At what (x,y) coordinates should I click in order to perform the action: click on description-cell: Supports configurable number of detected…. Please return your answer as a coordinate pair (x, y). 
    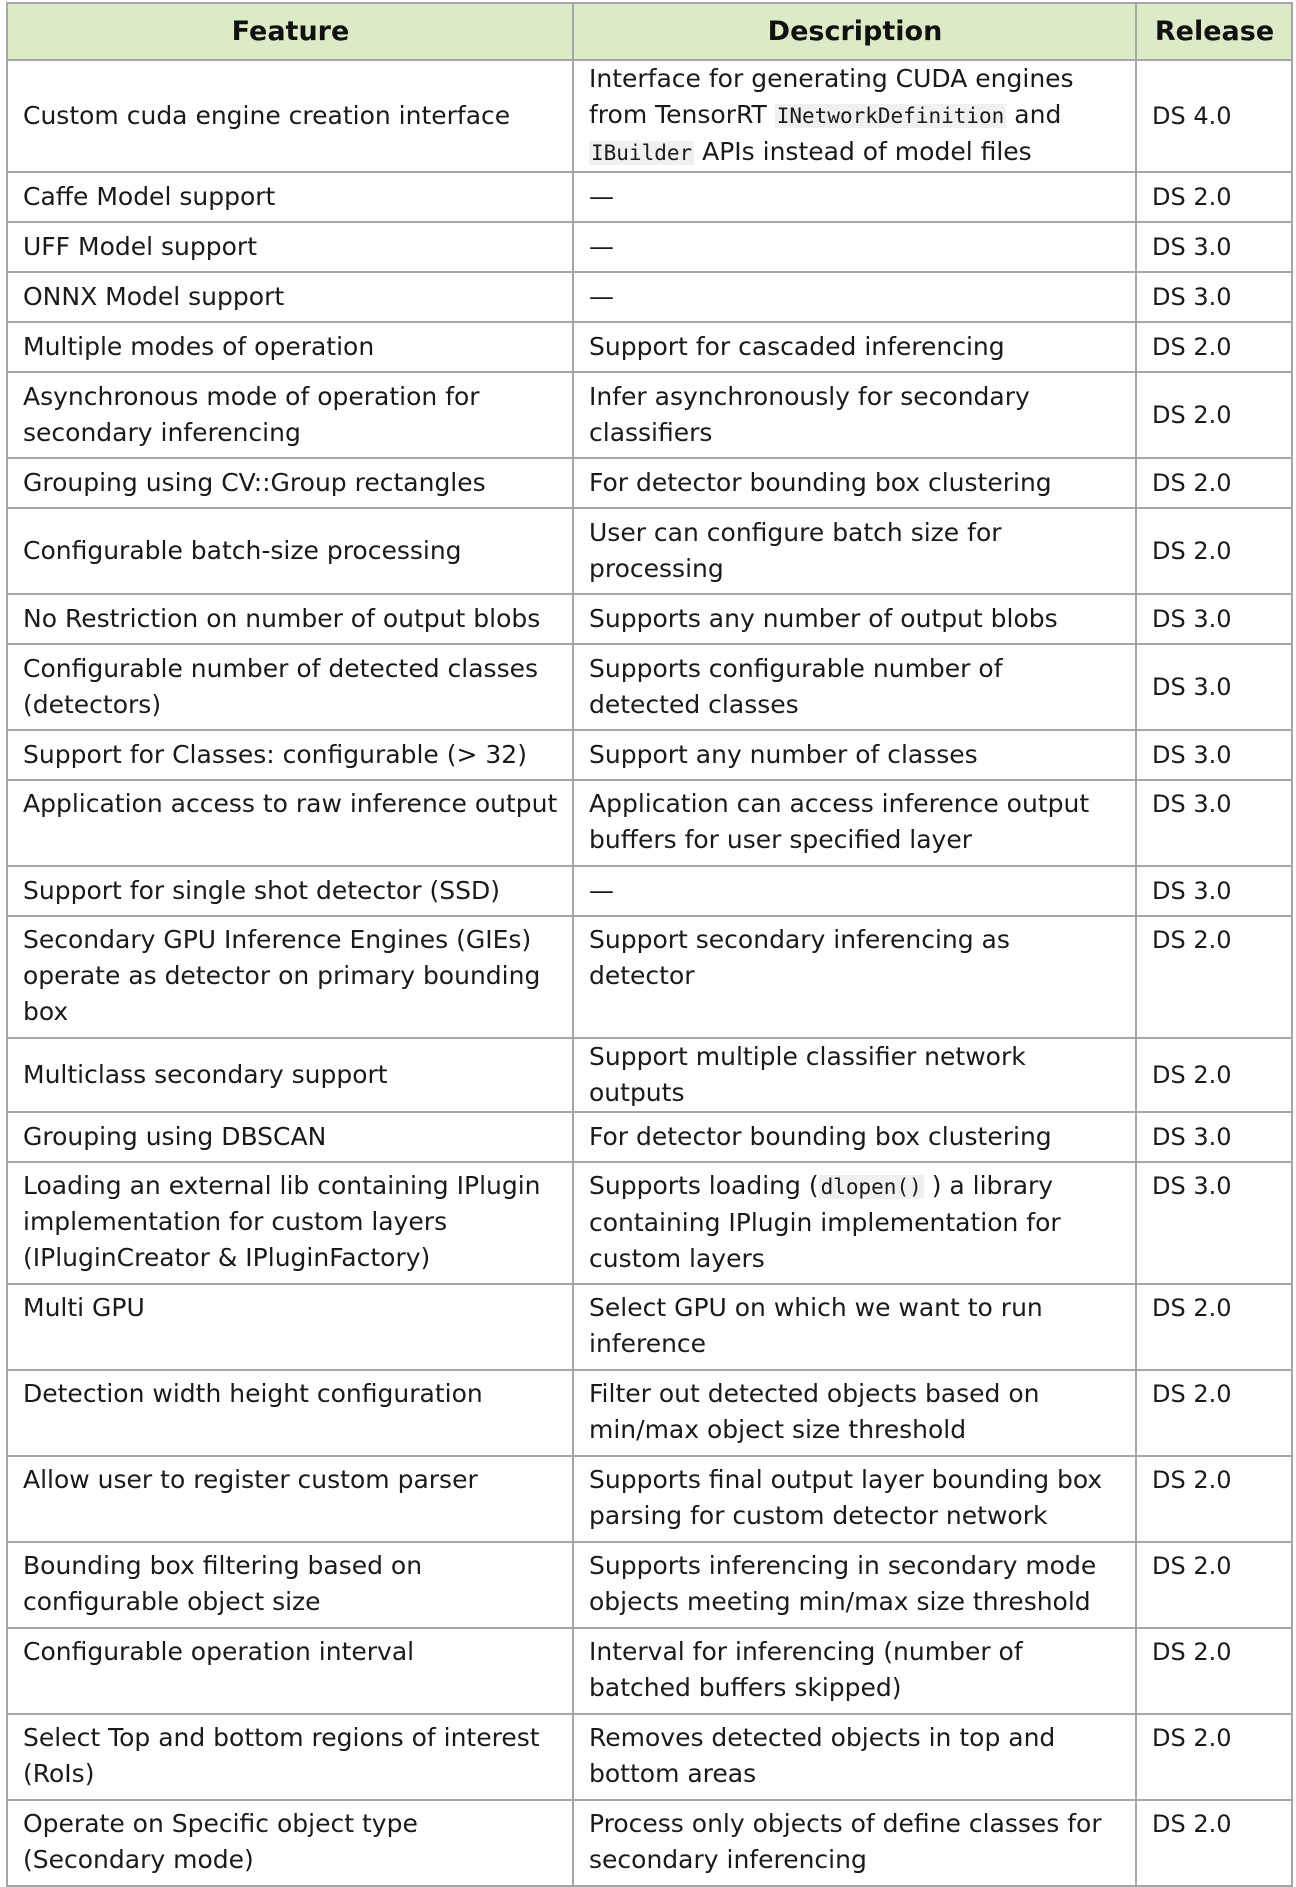
    Looking at the image, I should click on (854, 687).